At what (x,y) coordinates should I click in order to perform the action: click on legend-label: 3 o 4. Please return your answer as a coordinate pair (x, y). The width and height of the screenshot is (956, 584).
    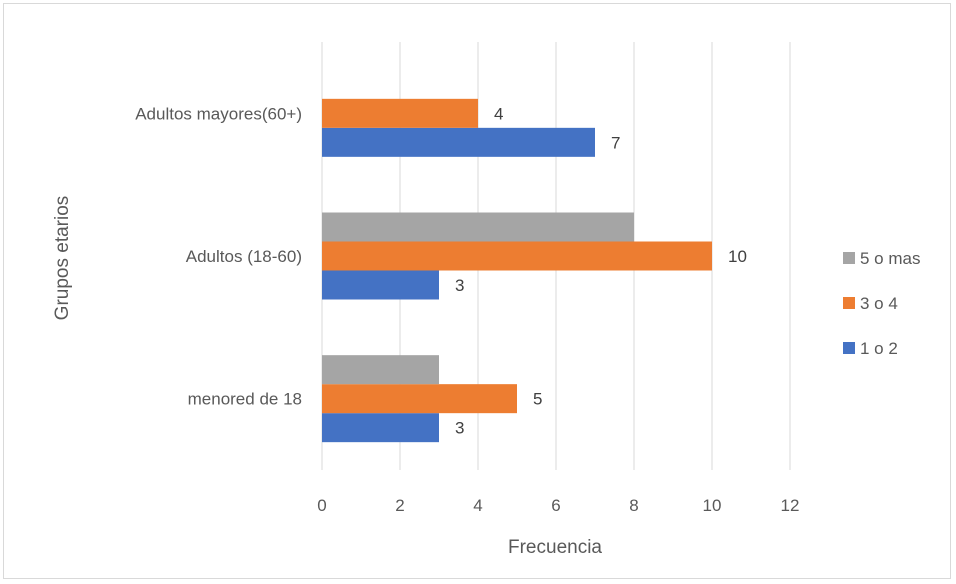
    Looking at the image, I should click on (879, 303).